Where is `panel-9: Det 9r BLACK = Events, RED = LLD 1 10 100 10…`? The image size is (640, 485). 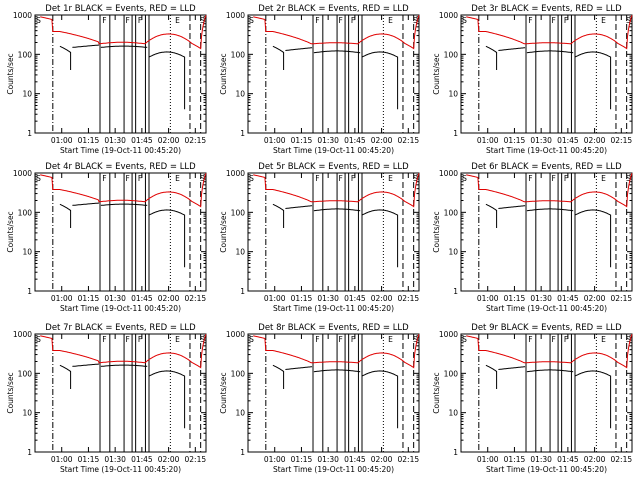
panel-9: Det 9r BLACK = Events, RED = LLD 1 10 100 10… is located at coordinates (532, 398).